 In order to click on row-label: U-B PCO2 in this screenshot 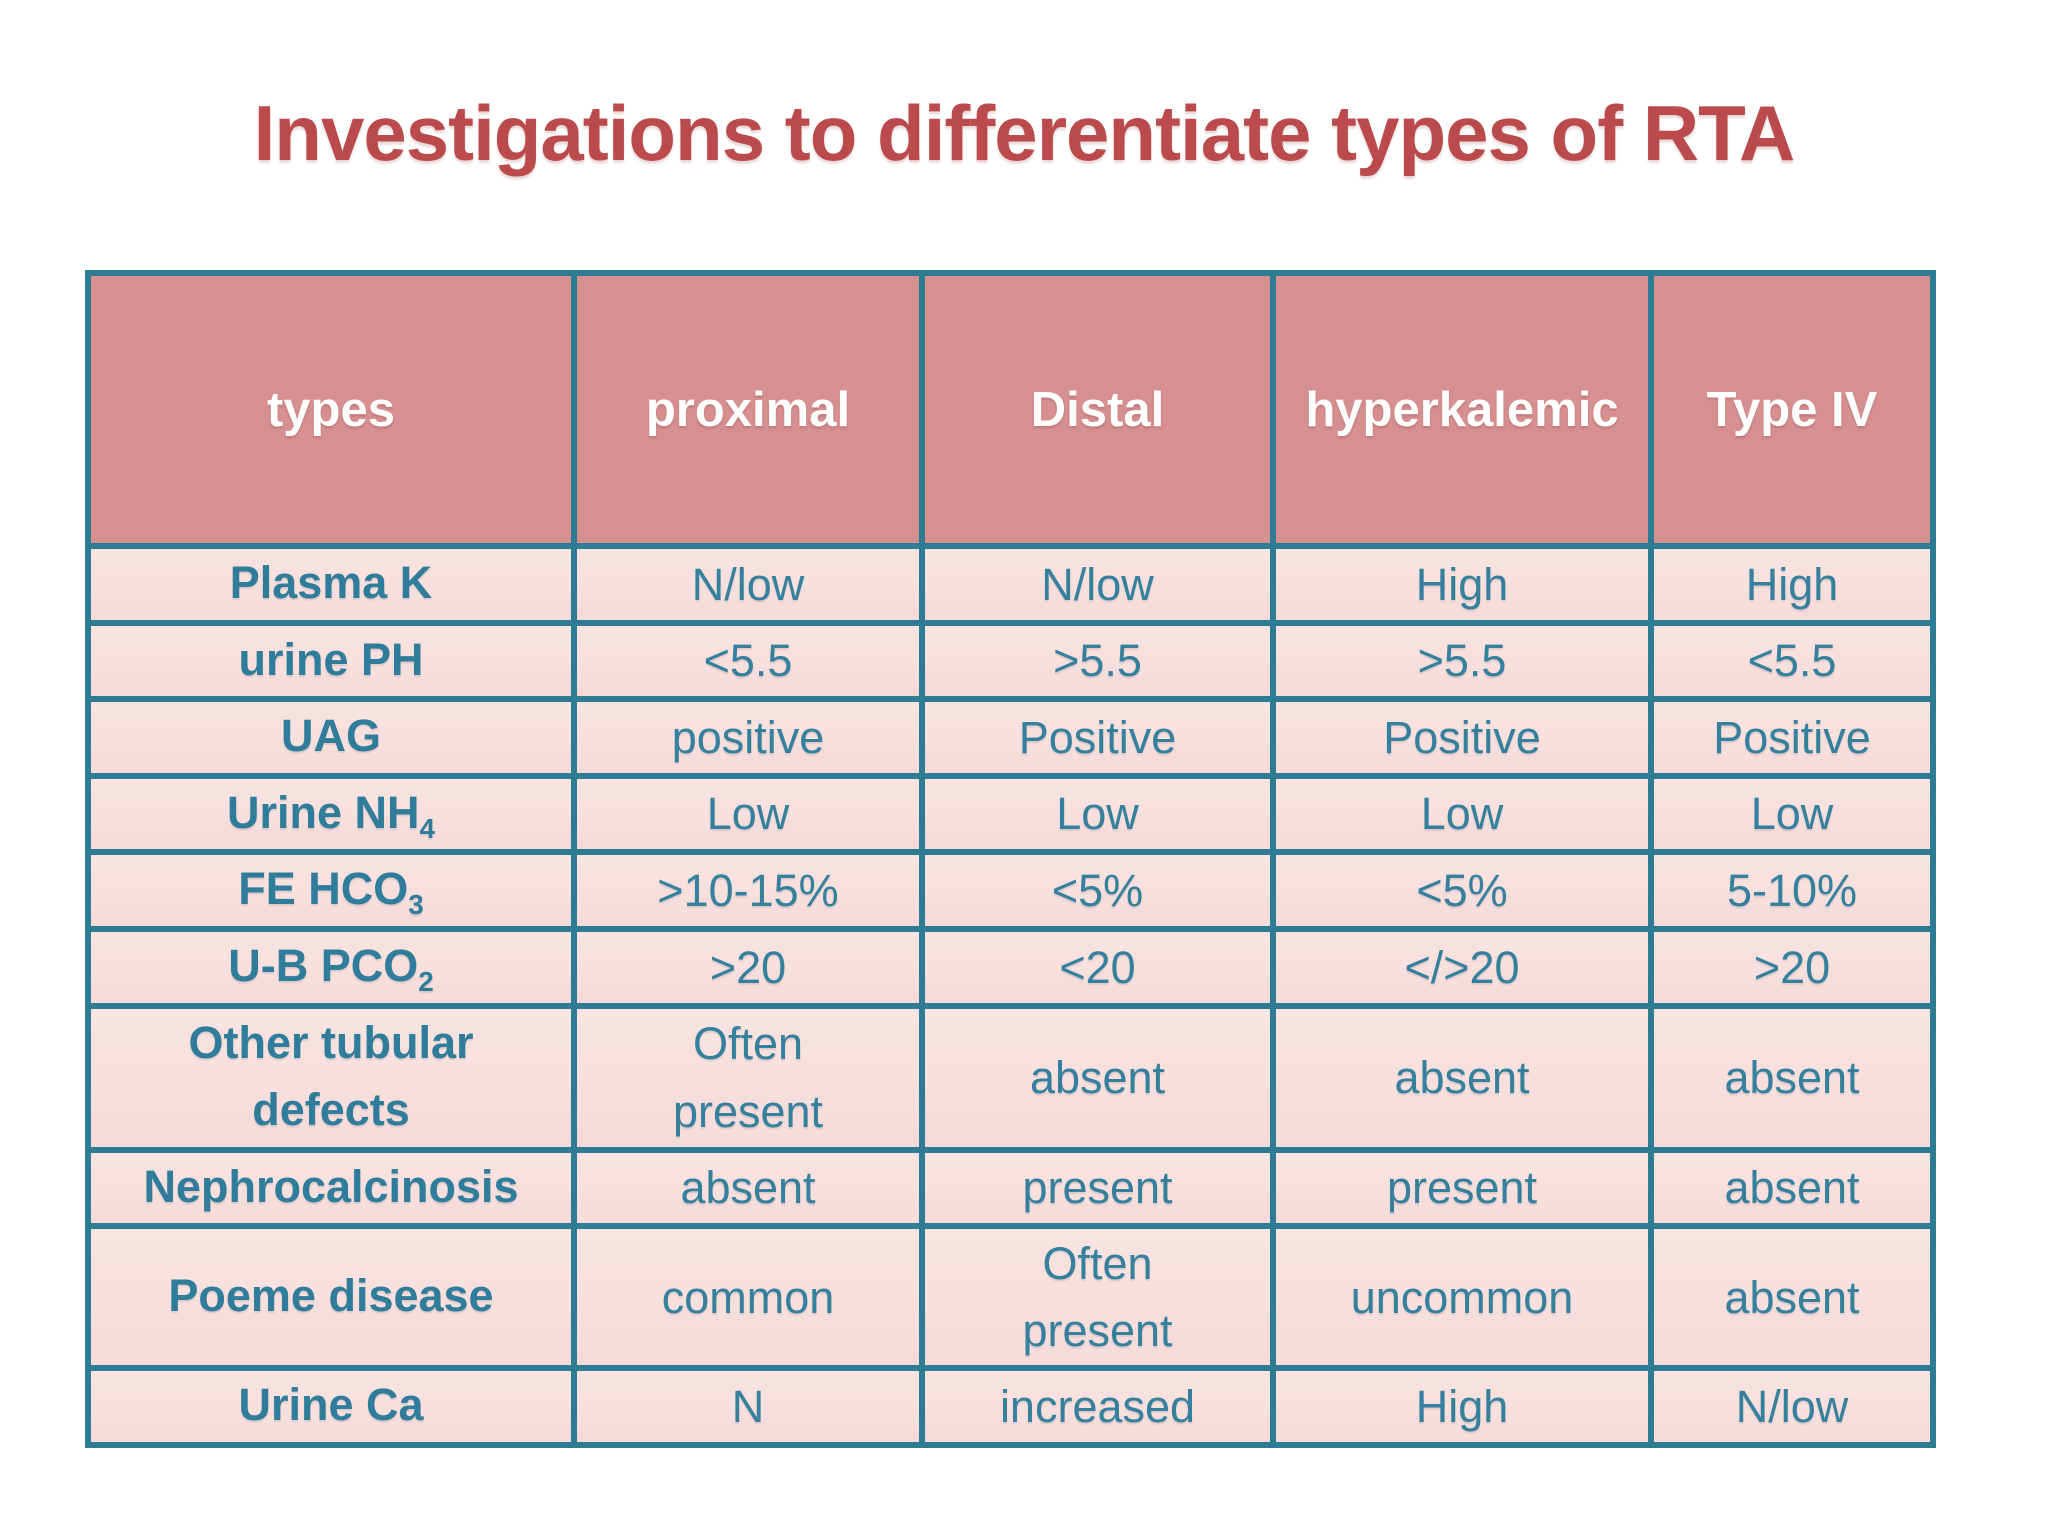, I will do `click(331, 967)`.